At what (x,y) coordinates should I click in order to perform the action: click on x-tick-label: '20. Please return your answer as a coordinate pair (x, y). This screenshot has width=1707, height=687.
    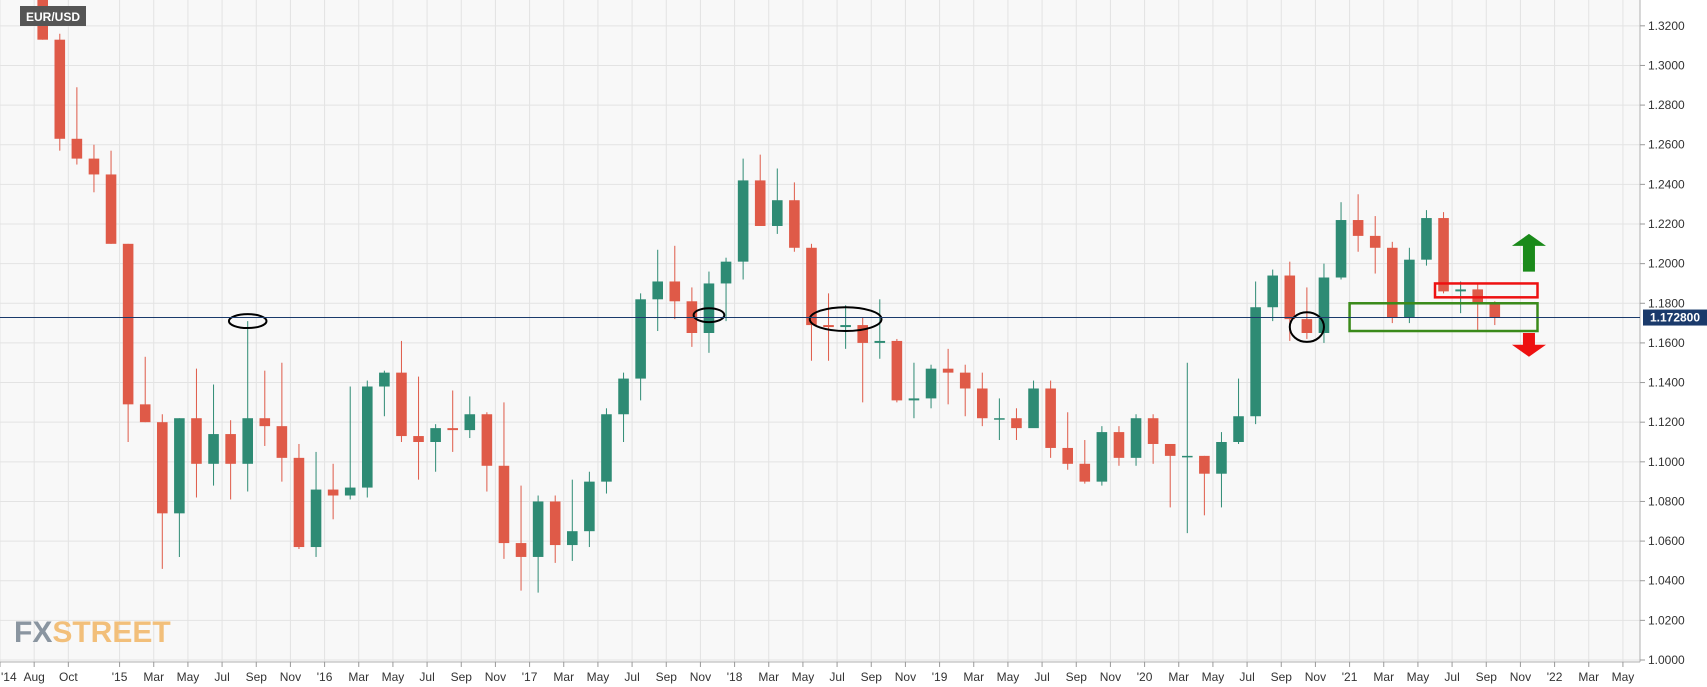
    Looking at the image, I should click on (1145, 677).